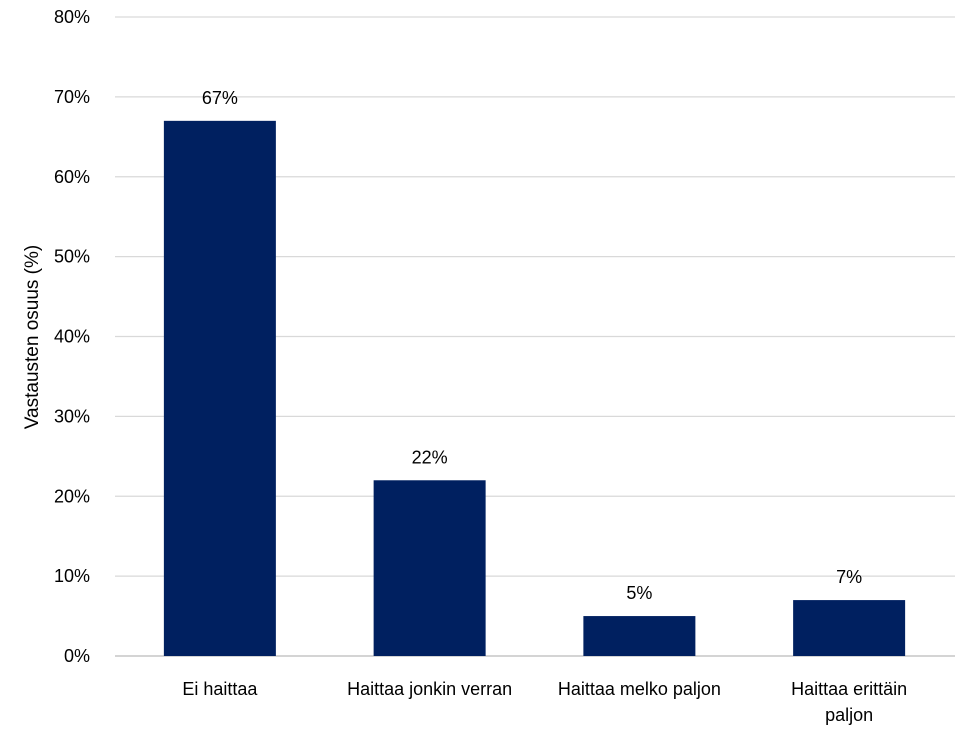 This screenshot has height=733, width=955. Describe the element at coordinates (77, 656) in the screenshot. I see `y-tick-label: 0%` at that location.